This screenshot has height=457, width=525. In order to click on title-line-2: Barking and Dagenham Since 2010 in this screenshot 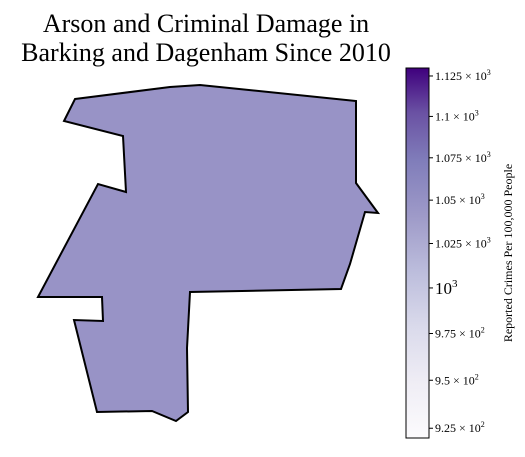, I will do `click(206, 52)`.